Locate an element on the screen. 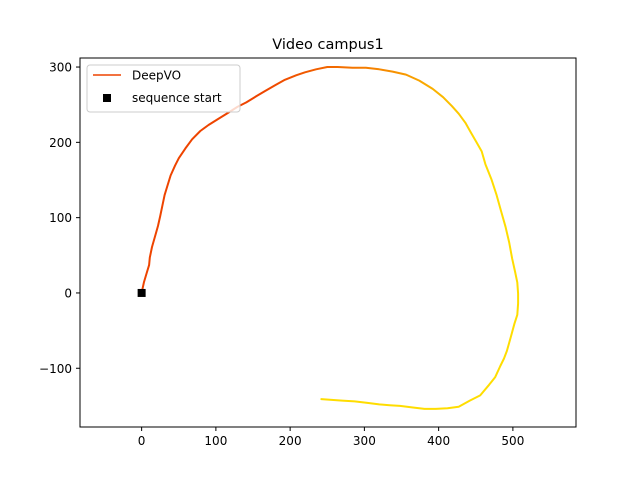 Image resolution: width=640 pixels, height=484 pixels. y-tick-label: 200 is located at coordinates (60, 143).